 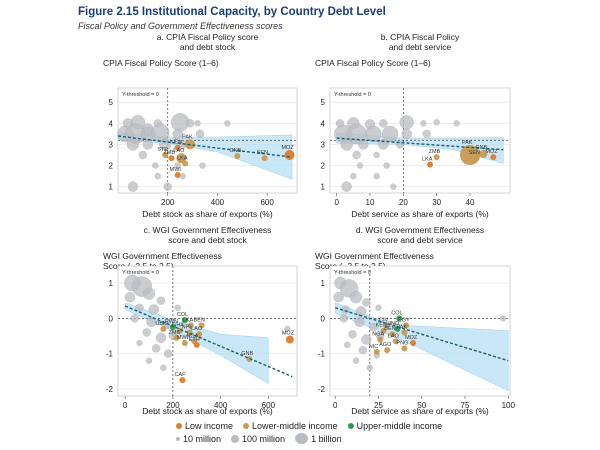 What do you see at coordinates (395, 324) in the screenshot?
I see `panel-d-point-label: IND` at bounding box center [395, 324].